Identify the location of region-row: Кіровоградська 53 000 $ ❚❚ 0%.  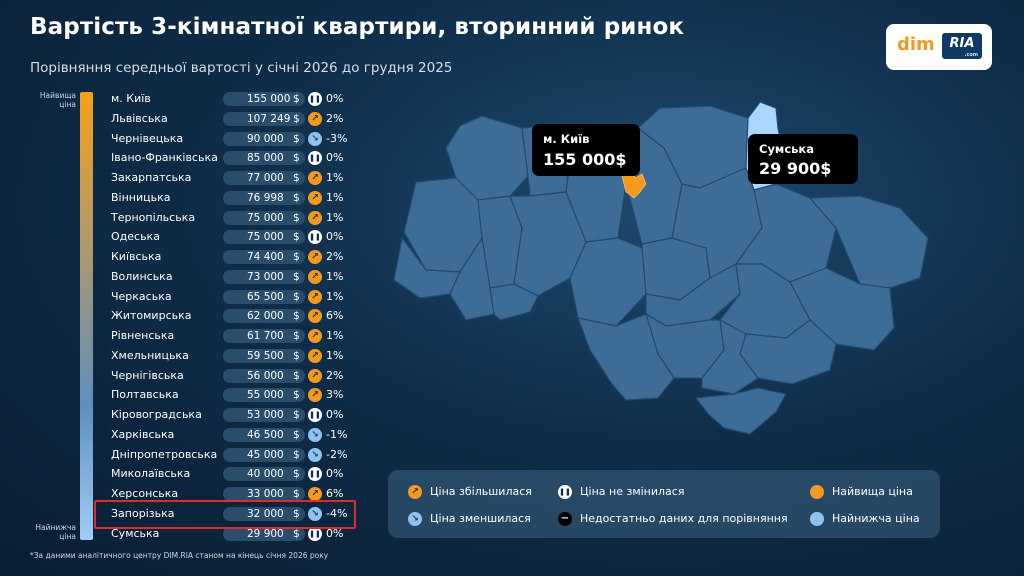
(236, 415).